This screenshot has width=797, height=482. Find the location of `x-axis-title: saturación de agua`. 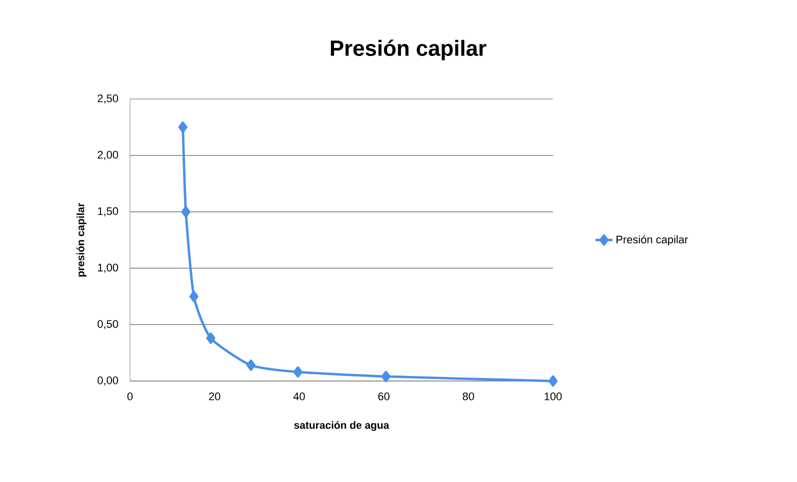

x-axis-title: saturación de agua is located at coordinates (342, 426).